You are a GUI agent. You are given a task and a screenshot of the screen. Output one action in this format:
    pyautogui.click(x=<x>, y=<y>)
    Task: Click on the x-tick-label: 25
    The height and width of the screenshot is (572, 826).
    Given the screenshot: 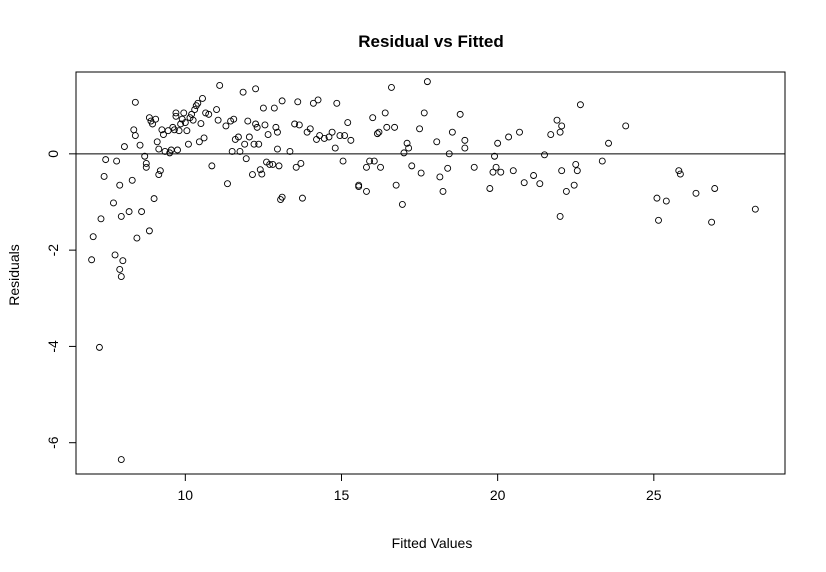 What is the action you would take?
    pyautogui.click(x=654, y=495)
    